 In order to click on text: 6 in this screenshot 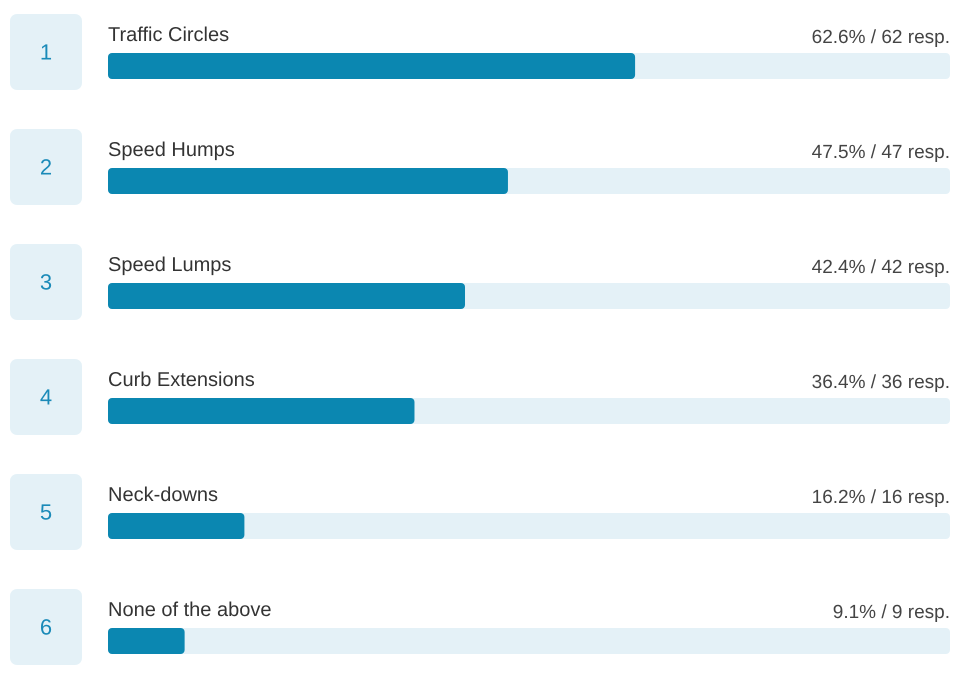, I will do `click(46, 627)`.